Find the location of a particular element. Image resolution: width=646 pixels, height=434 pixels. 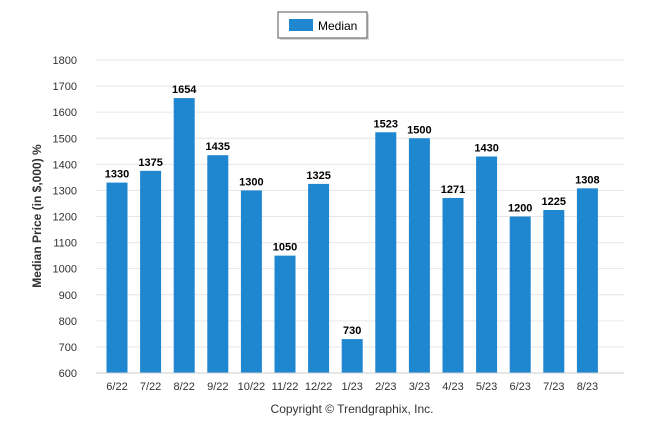

data-label: 1225 is located at coordinates (554, 202).